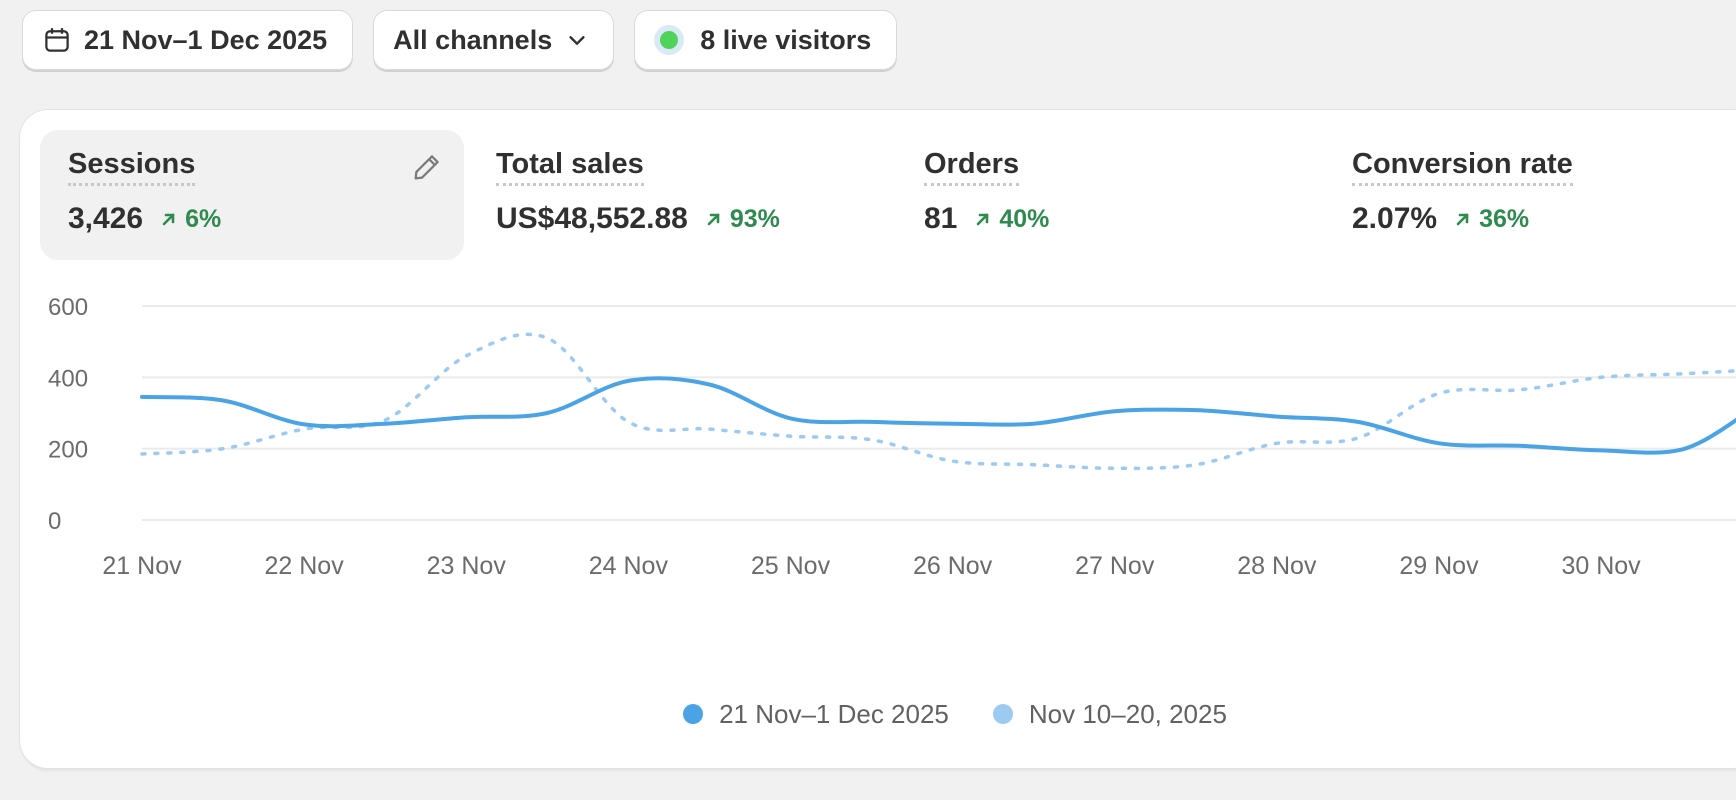 Image resolution: width=1736 pixels, height=800 pixels. What do you see at coordinates (68, 307) in the screenshot?
I see `y-tick-label: 600` at bounding box center [68, 307].